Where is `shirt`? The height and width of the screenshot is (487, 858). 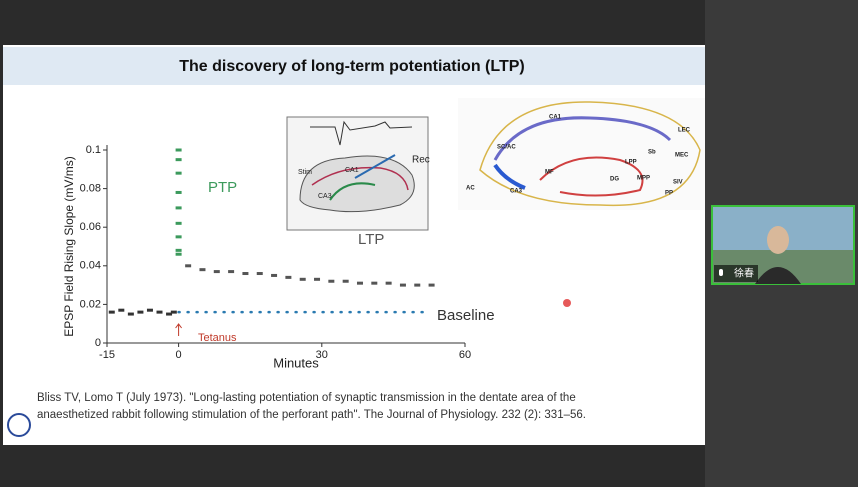
shirt is located at coordinates (778, 275).